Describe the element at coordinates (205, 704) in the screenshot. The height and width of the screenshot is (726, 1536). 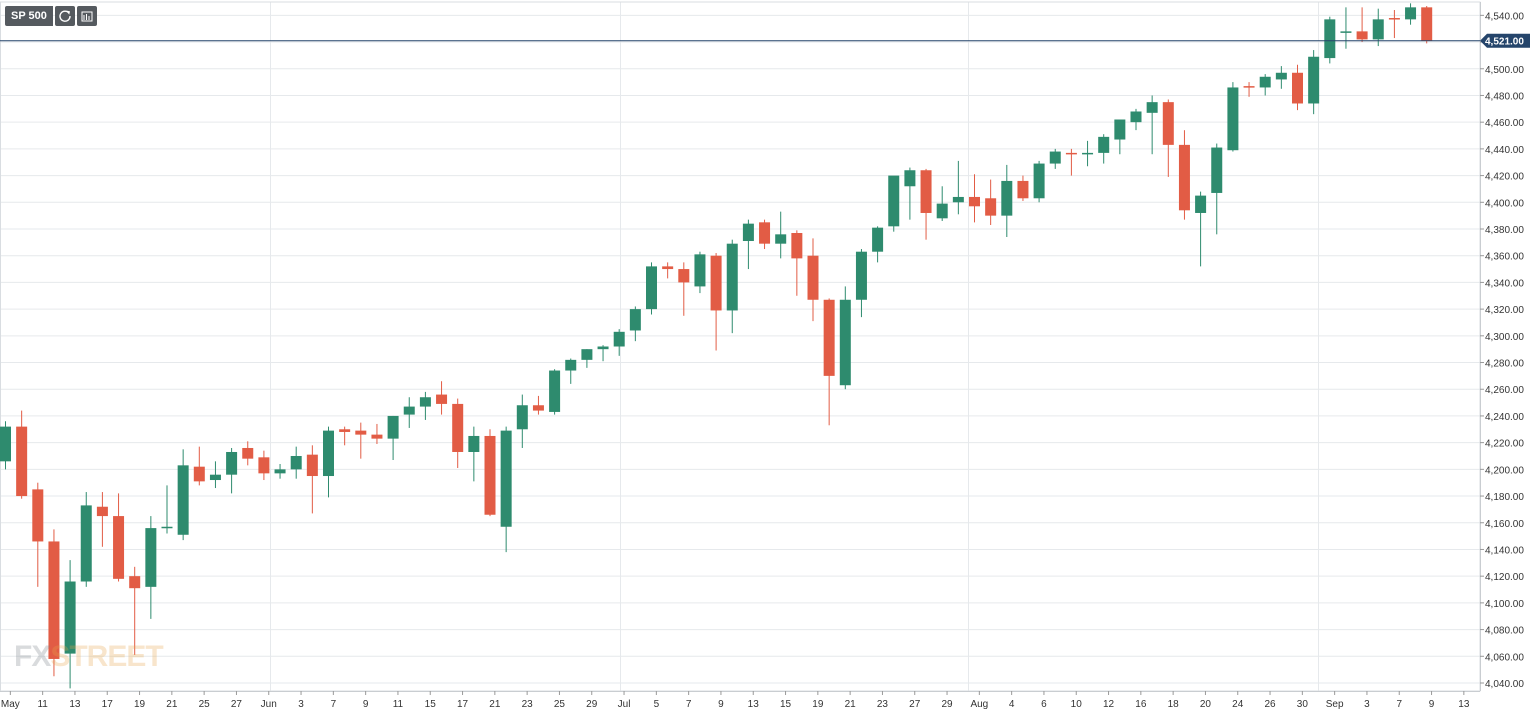
I see `x-tick-label: 25` at that location.